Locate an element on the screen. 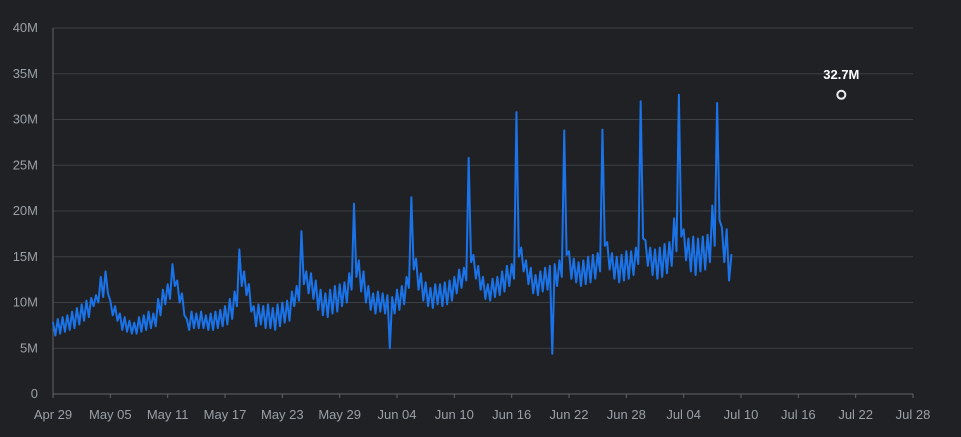 This screenshot has width=961, height=437. x-tick-label: Jun 04 is located at coordinates (396, 414).